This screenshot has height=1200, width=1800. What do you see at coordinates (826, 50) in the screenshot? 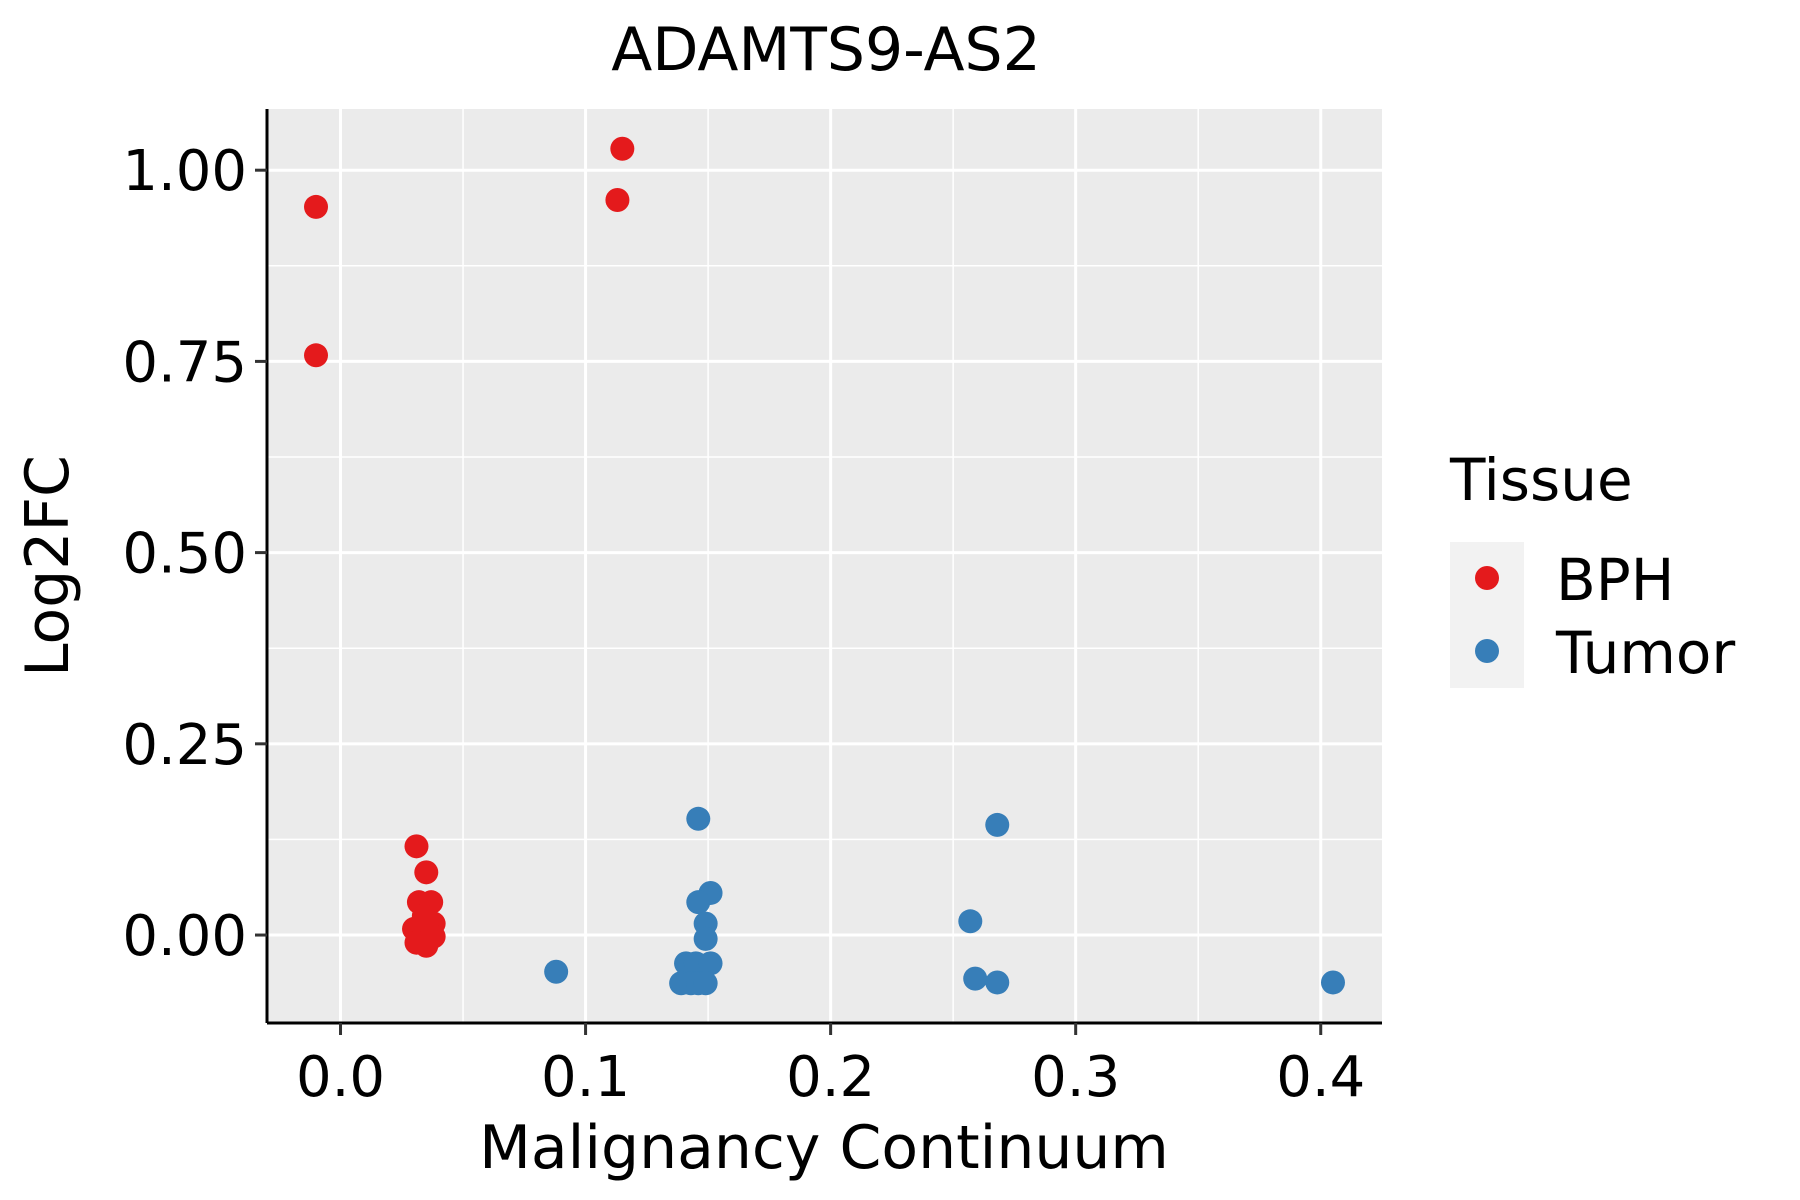
I see `chart-title: ADAMTS9-AS2` at bounding box center [826, 50].